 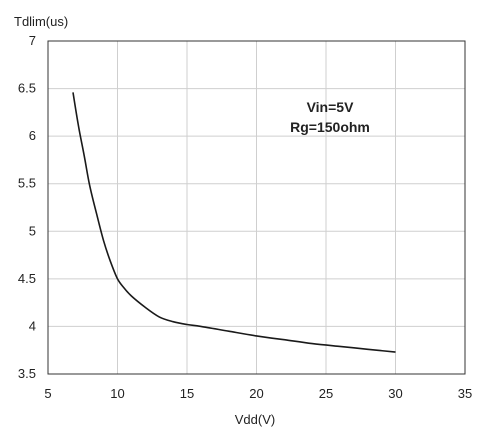 What do you see at coordinates (330, 127) in the screenshot?
I see `annotation-rg: Rg=150ohm` at bounding box center [330, 127].